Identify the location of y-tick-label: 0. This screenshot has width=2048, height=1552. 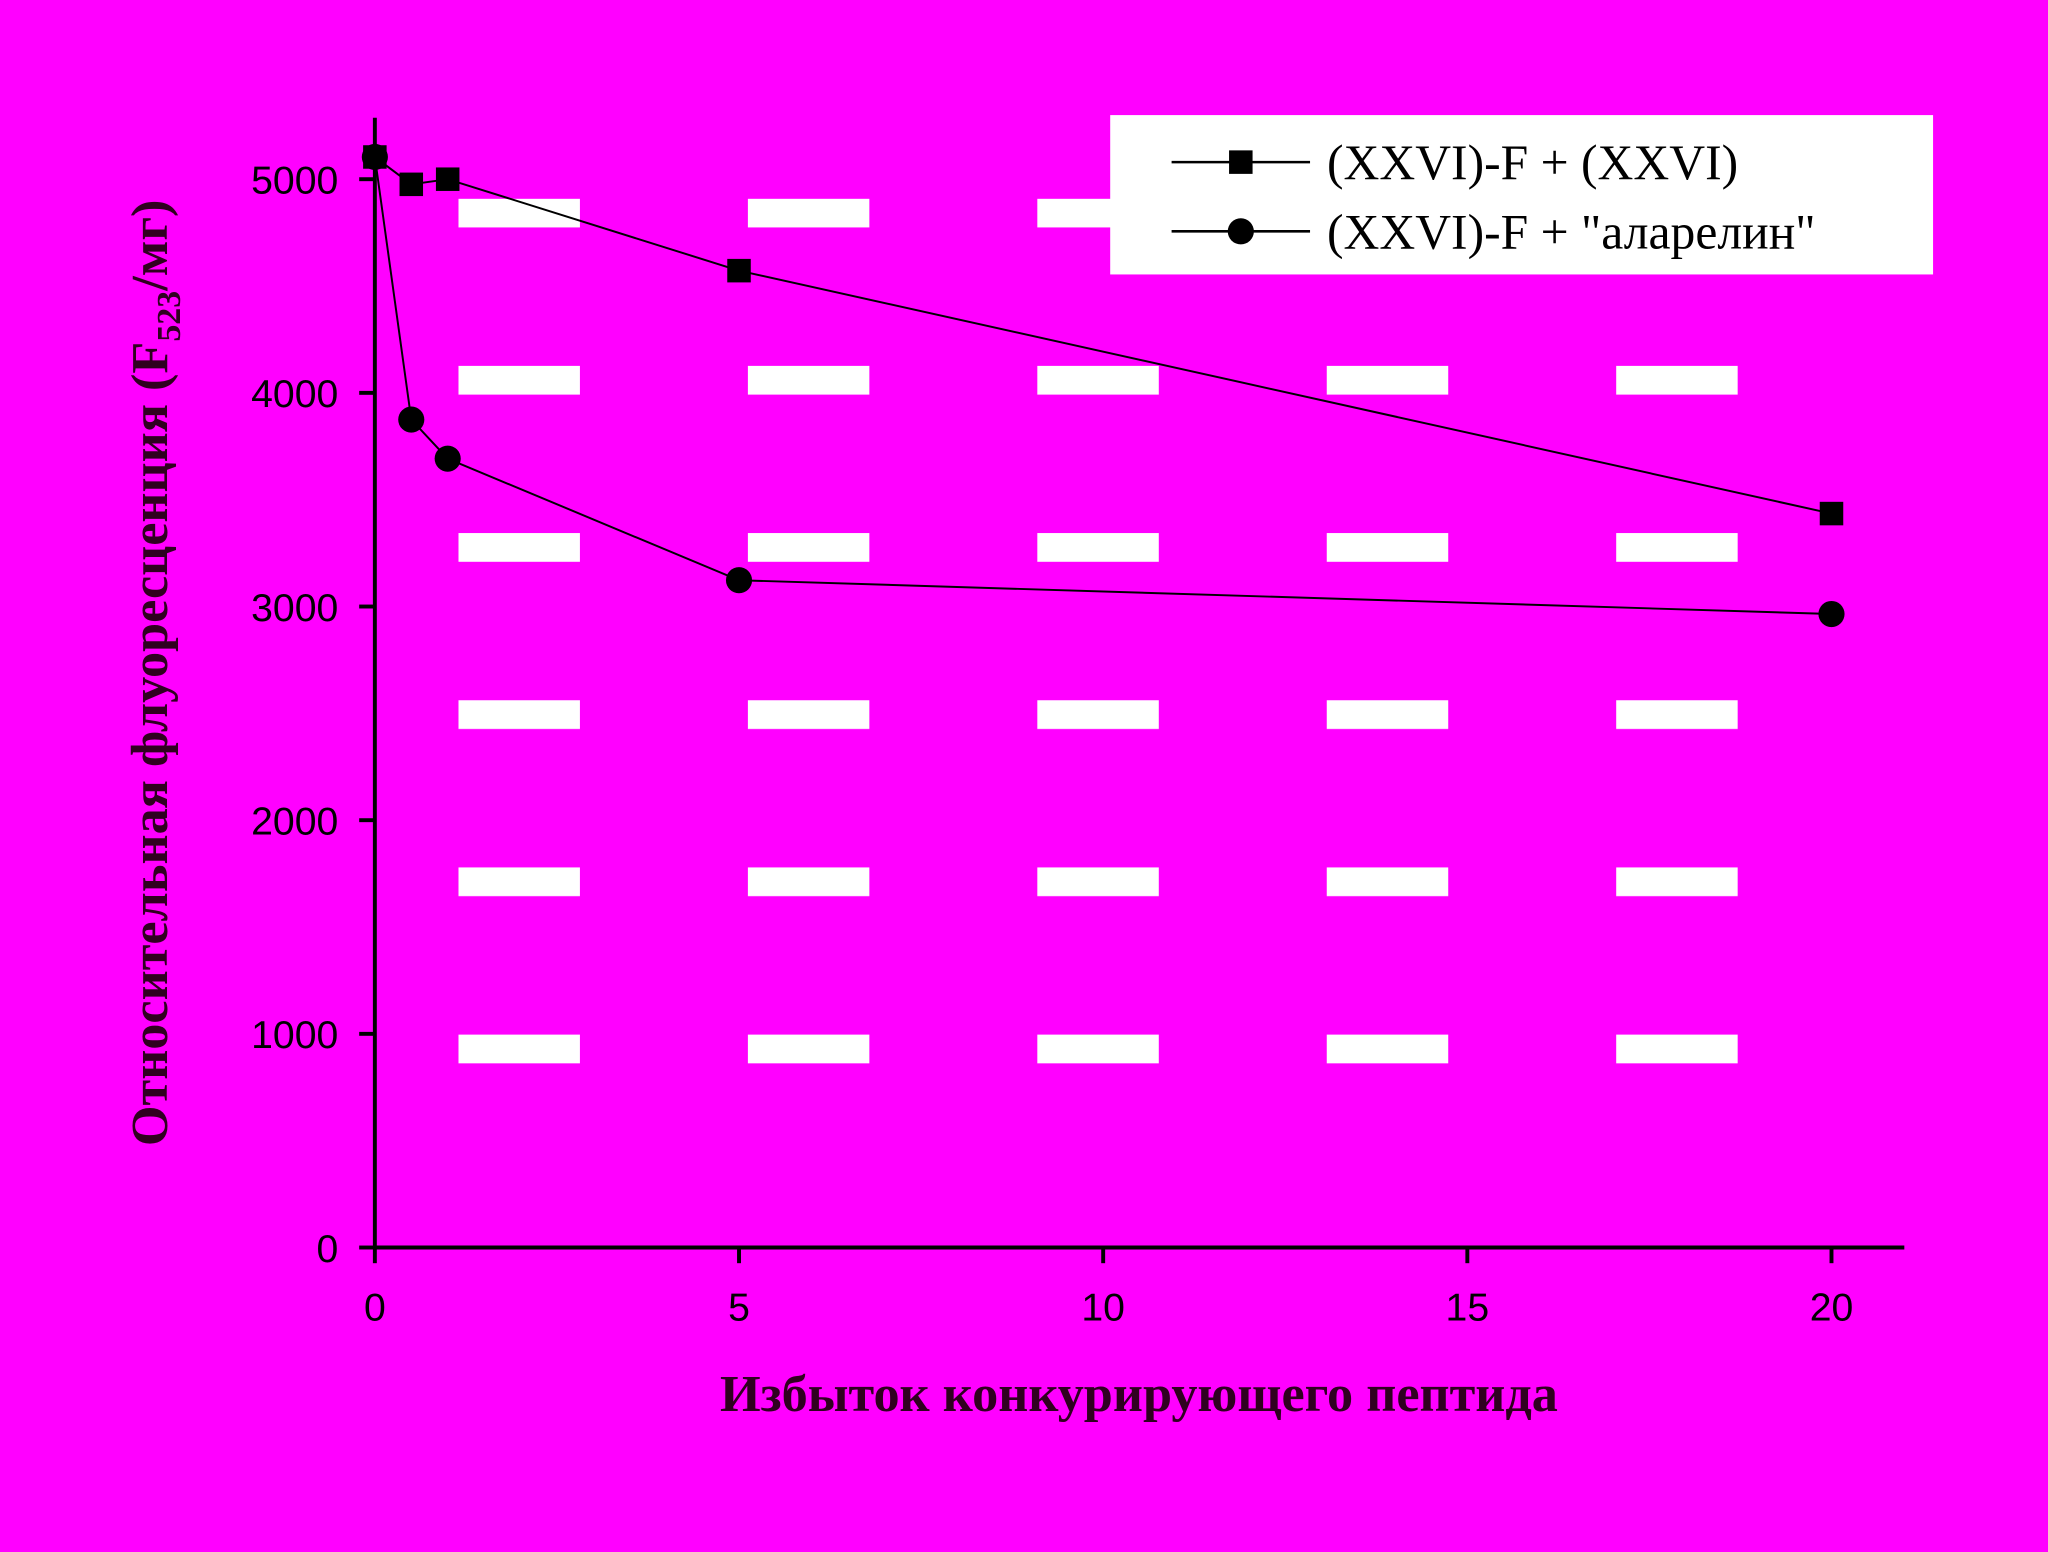
(327, 1249).